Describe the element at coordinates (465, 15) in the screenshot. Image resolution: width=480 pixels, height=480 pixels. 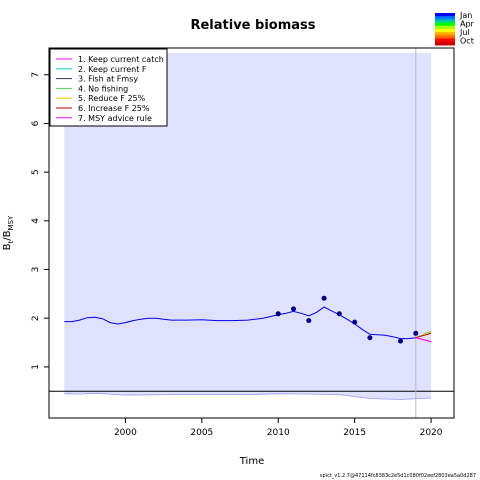
I see `season-label: Jan` at that location.